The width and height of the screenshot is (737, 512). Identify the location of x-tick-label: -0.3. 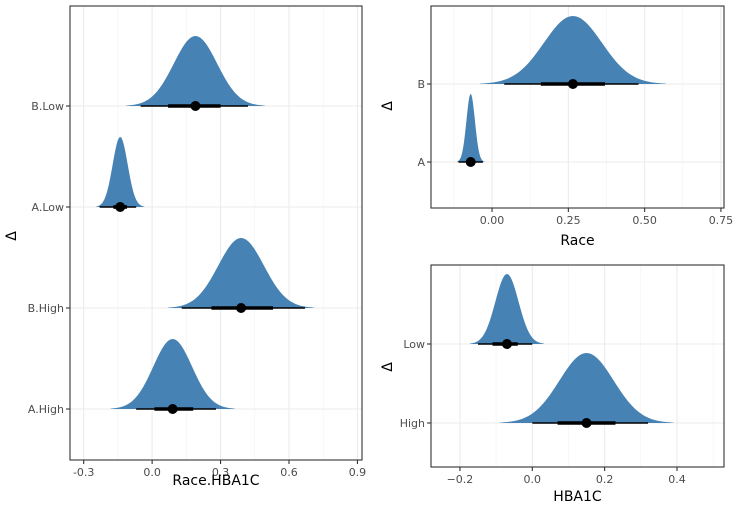
(83, 472).